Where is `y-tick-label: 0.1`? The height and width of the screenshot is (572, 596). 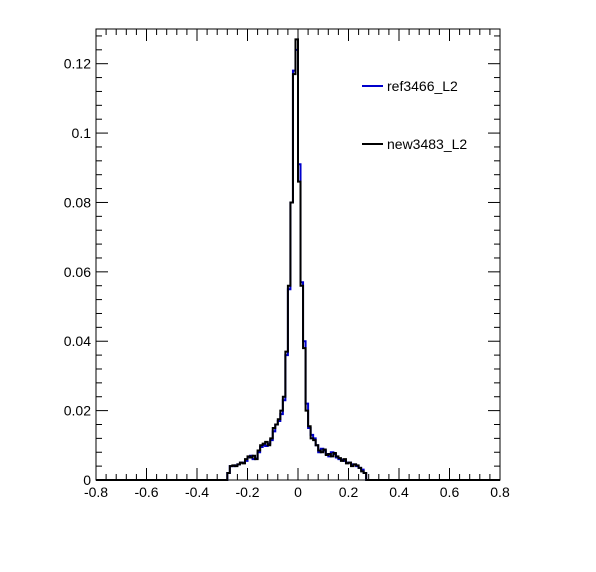 y-tick-label: 0.1 is located at coordinates (82, 133).